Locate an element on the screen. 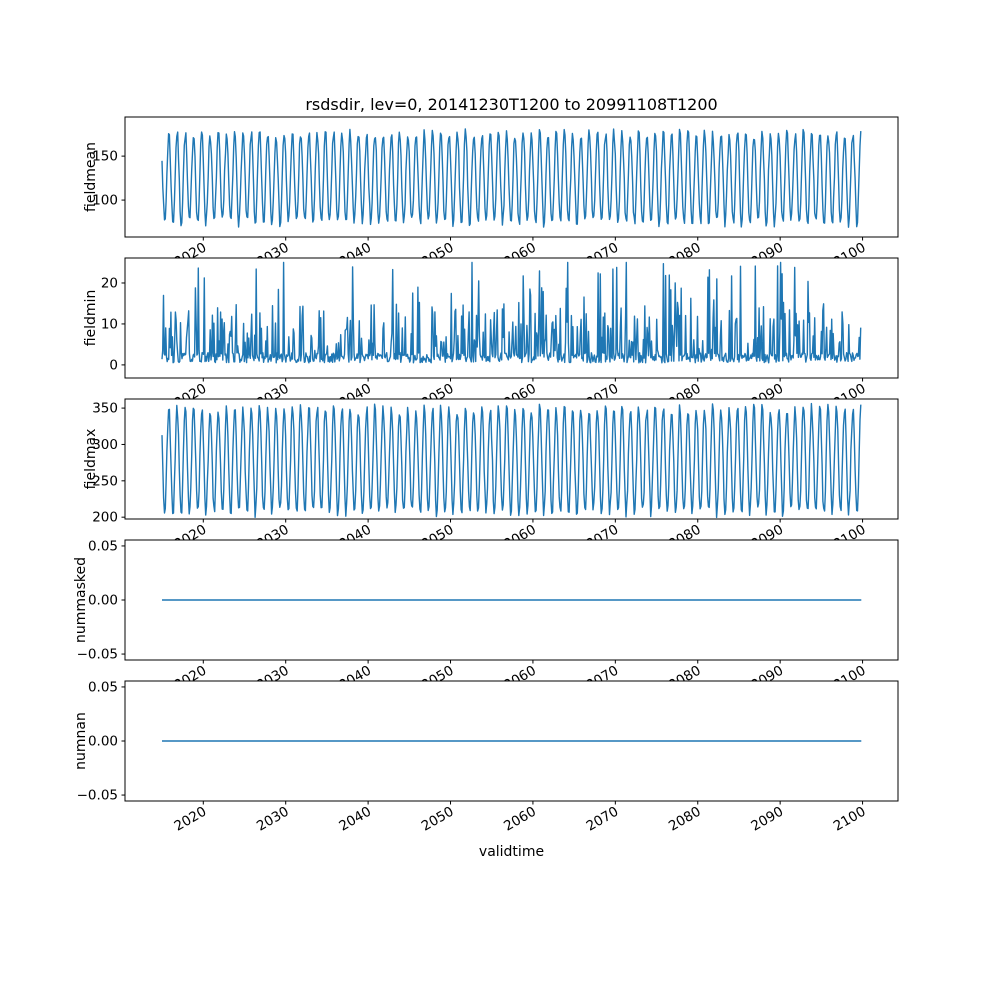 This screenshot has height=1000, width=1000. y-tick-label: 100 is located at coordinates (105, 201).